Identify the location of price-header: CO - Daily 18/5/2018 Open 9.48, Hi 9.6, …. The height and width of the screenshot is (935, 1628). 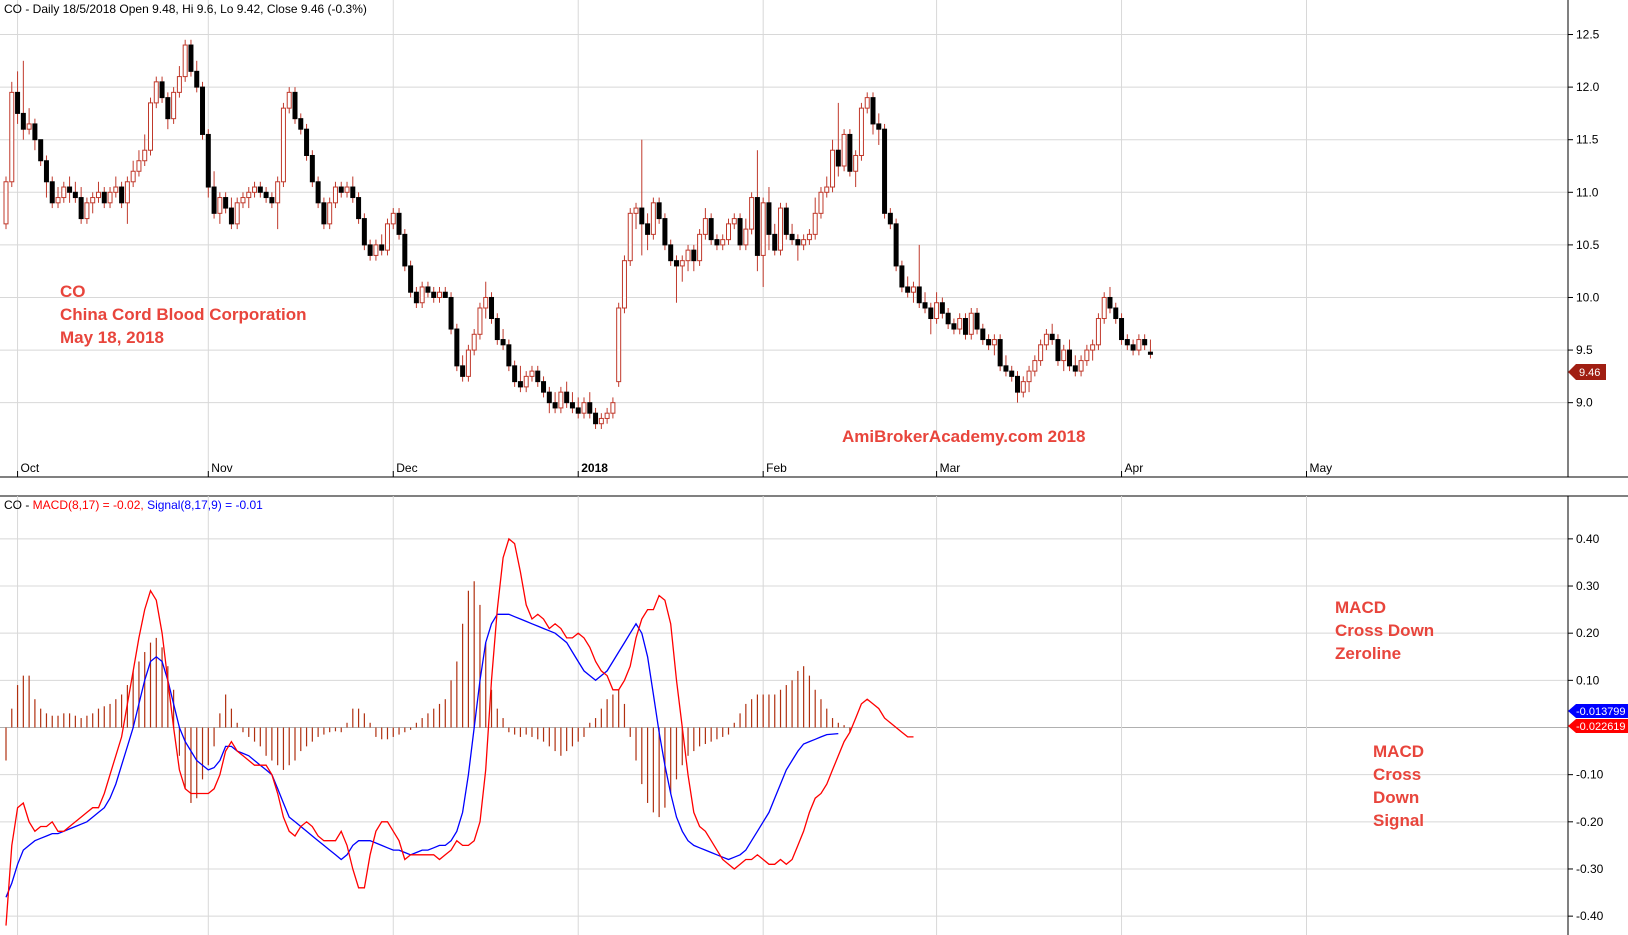
(185, 9).